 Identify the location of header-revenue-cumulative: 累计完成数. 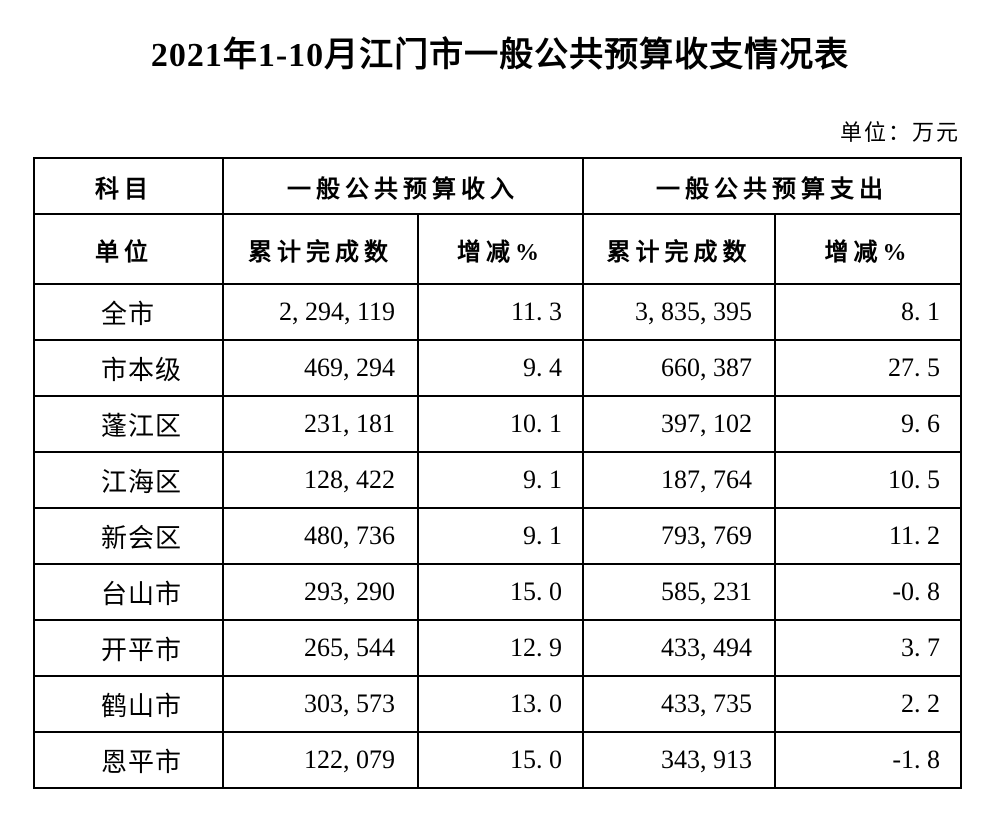
(320, 249).